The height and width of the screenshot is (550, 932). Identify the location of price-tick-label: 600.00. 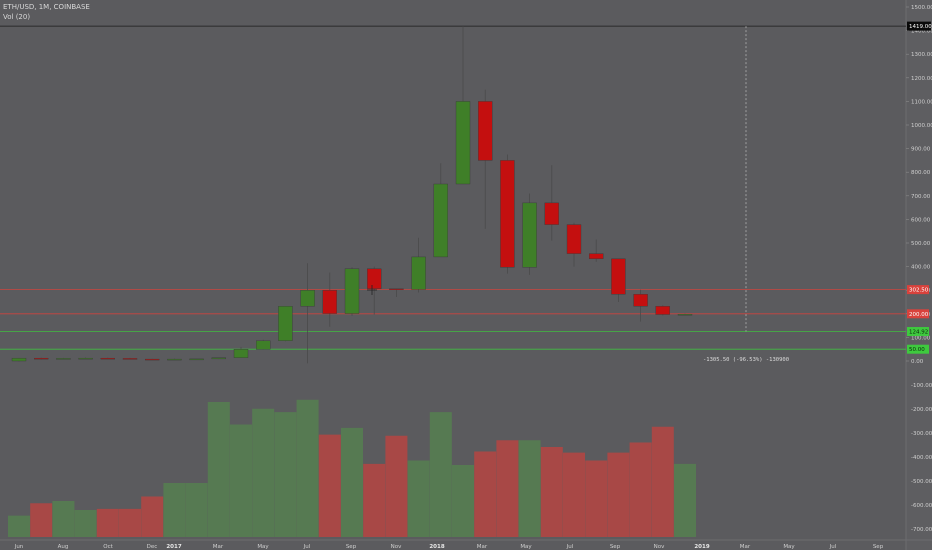
(921, 220).